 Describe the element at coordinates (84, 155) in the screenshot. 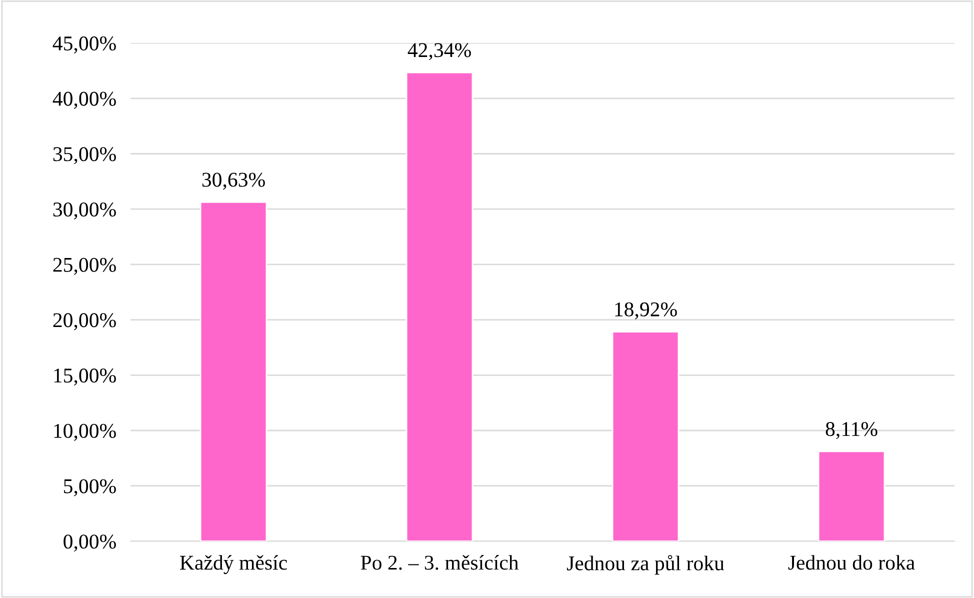

I see `y-tick-label: 35,00%` at that location.